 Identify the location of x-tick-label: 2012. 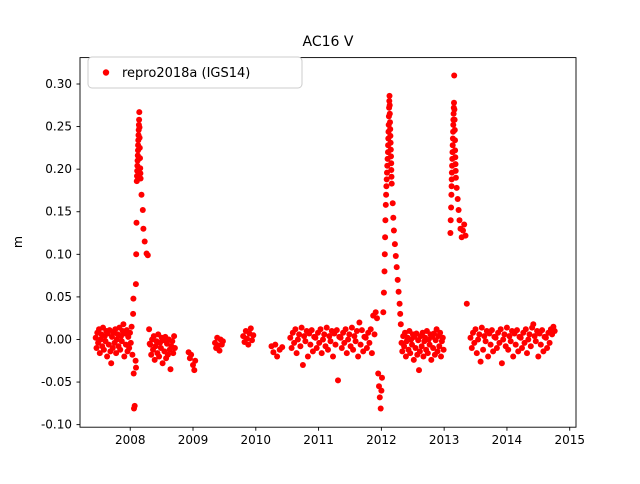
(381, 440).